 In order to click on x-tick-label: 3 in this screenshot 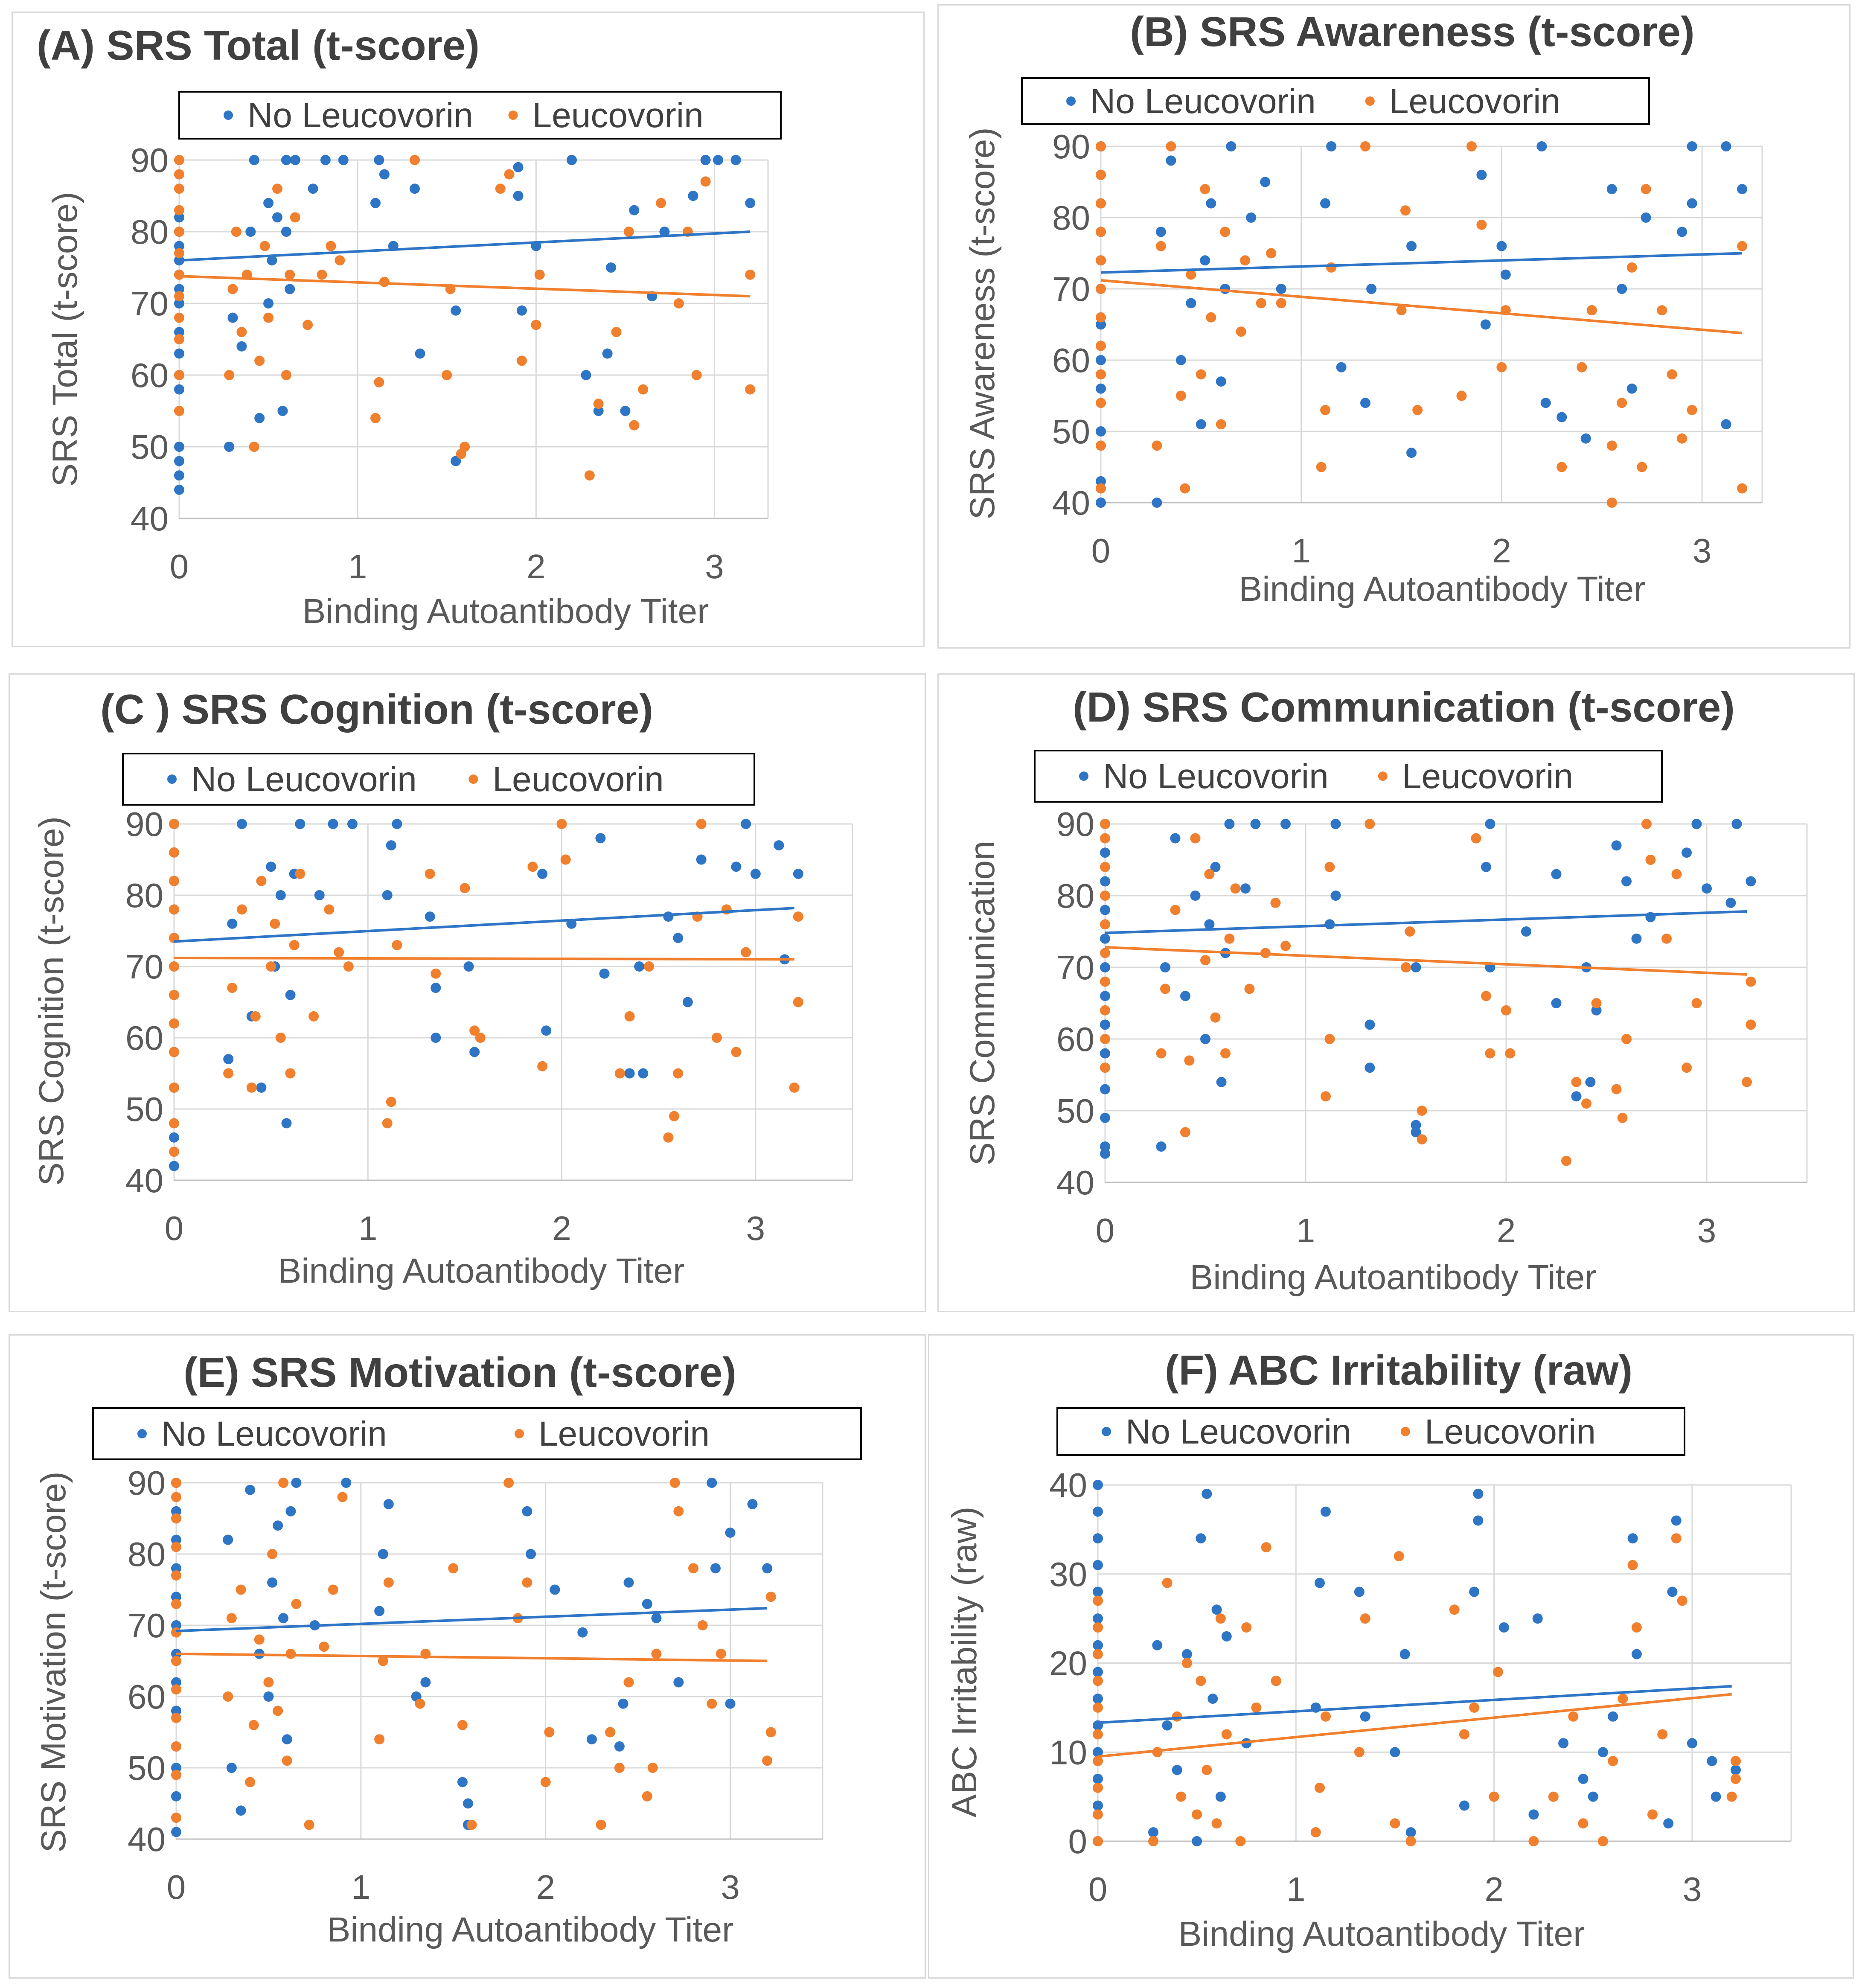, I will do `click(755, 1228)`.